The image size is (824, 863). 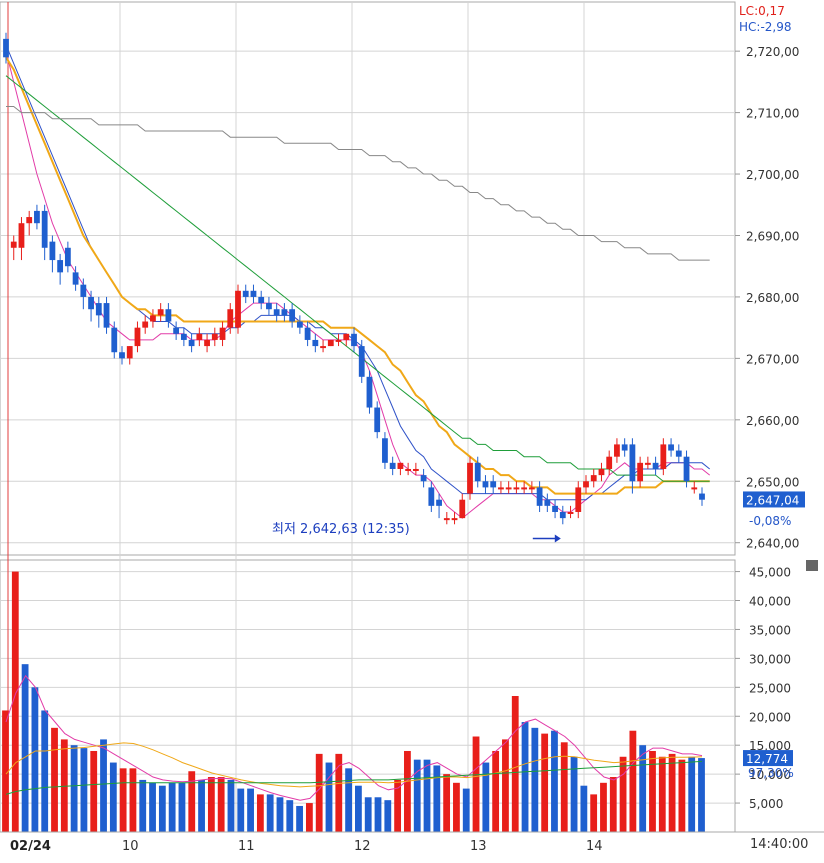 I want to click on date-tick-label: 10, so click(x=130, y=846).